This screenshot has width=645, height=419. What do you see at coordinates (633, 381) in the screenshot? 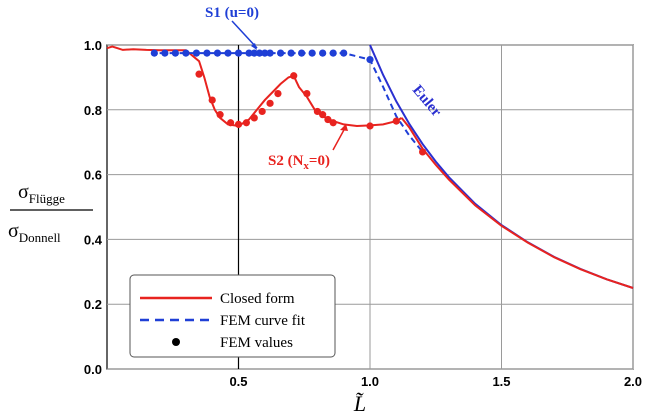
I see `x-tick-label: 2.0` at bounding box center [633, 381].